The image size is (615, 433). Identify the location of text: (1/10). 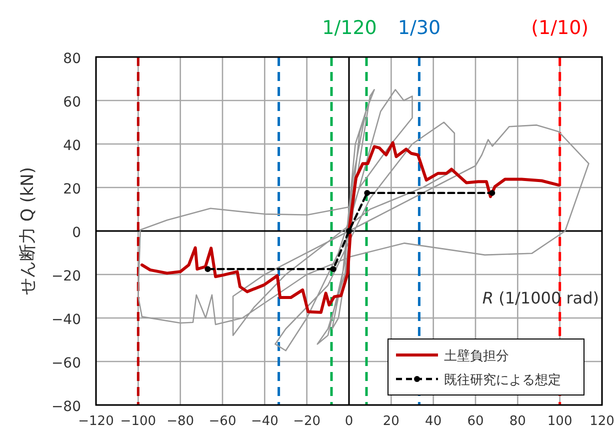
(560, 28).